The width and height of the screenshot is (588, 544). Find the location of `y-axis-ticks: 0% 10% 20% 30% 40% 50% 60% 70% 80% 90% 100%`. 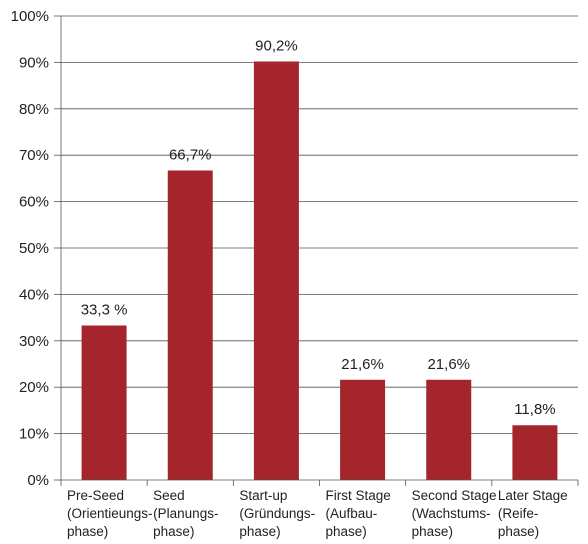

y-axis-ticks: 0% 10% 20% 30% 40% 50% 60% 70% 80% 90% 100% is located at coordinates (36, 248).